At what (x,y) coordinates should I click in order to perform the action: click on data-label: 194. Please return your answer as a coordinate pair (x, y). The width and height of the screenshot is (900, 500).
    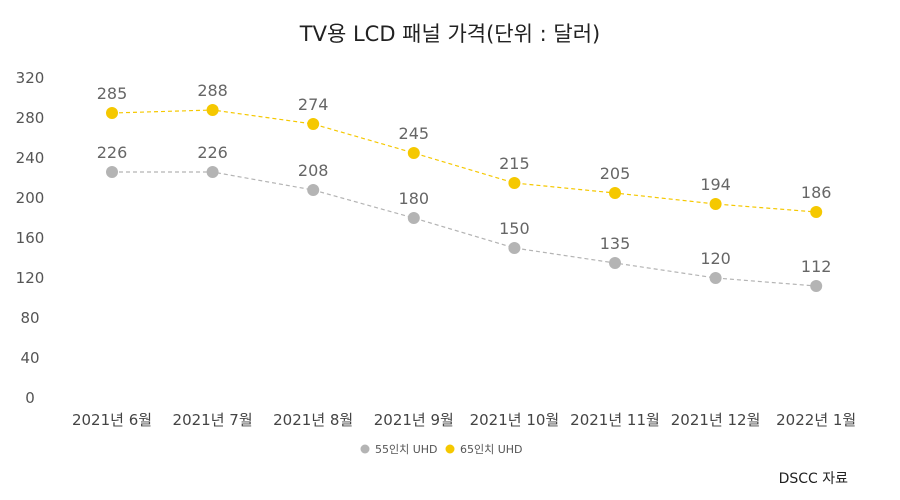
    Looking at the image, I should click on (715, 184).